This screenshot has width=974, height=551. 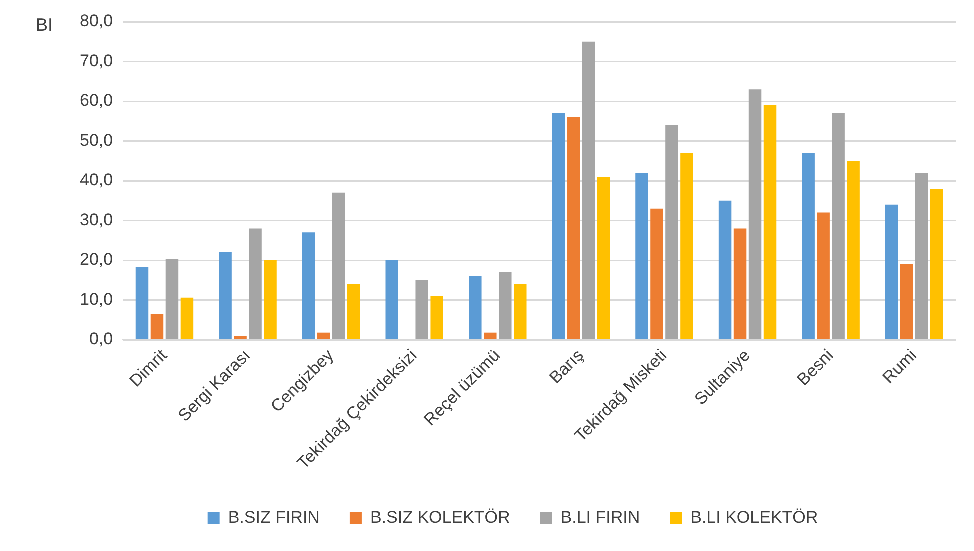 I want to click on y-tick-label: 20,0, so click(x=97, y=260).